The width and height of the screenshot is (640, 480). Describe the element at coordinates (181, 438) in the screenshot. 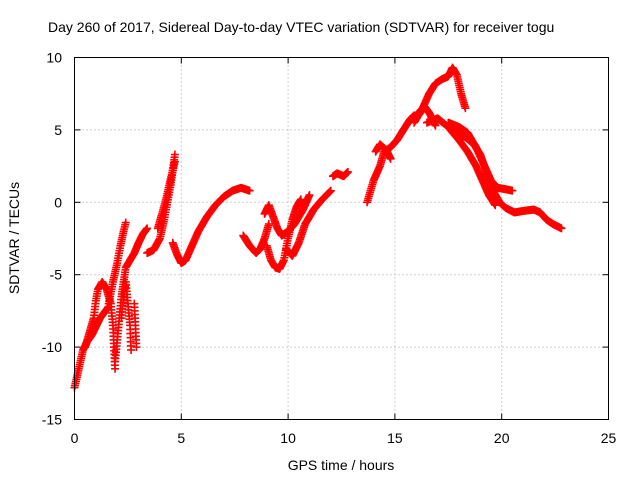

I see `x-tick-label: 5` at that location.